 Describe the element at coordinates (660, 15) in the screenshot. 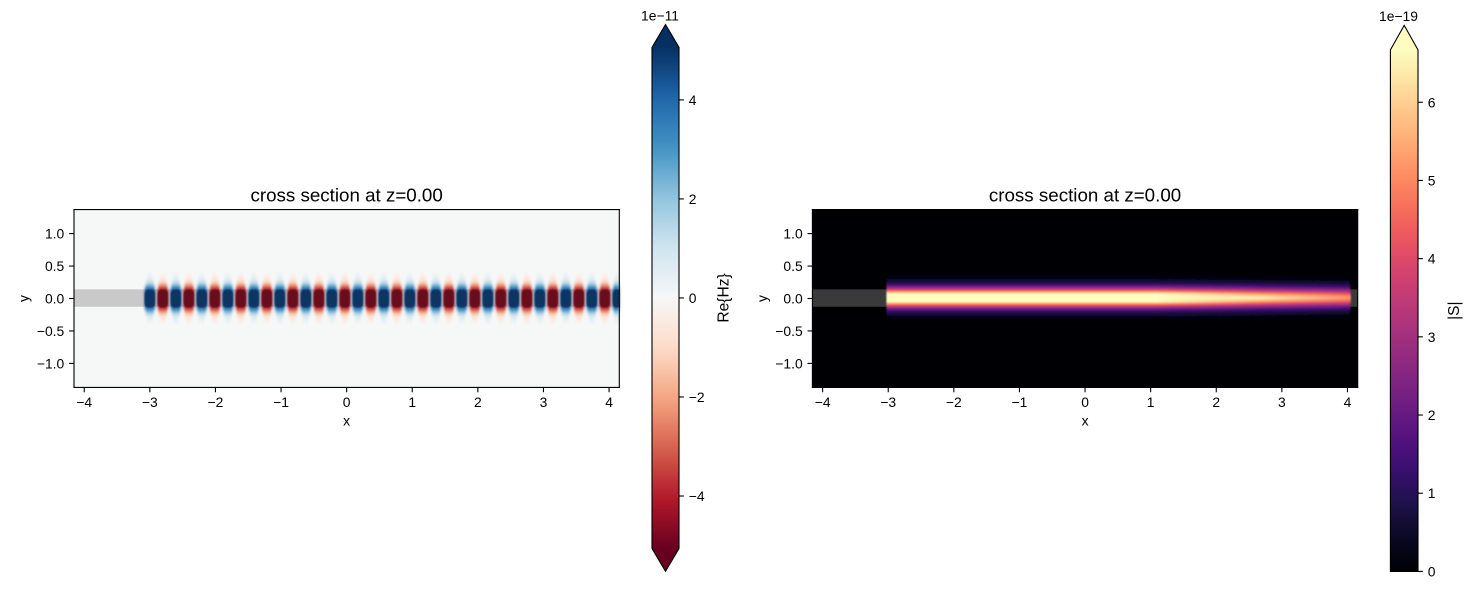

I see `svg-text: 1e−11` at that location.